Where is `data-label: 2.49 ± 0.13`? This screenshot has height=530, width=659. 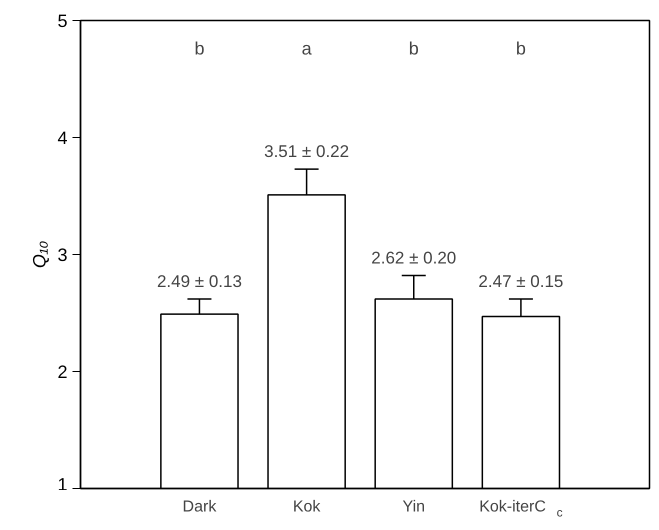
data-label: 2.49 ± 0.13 is located at coordinates (199, 281).